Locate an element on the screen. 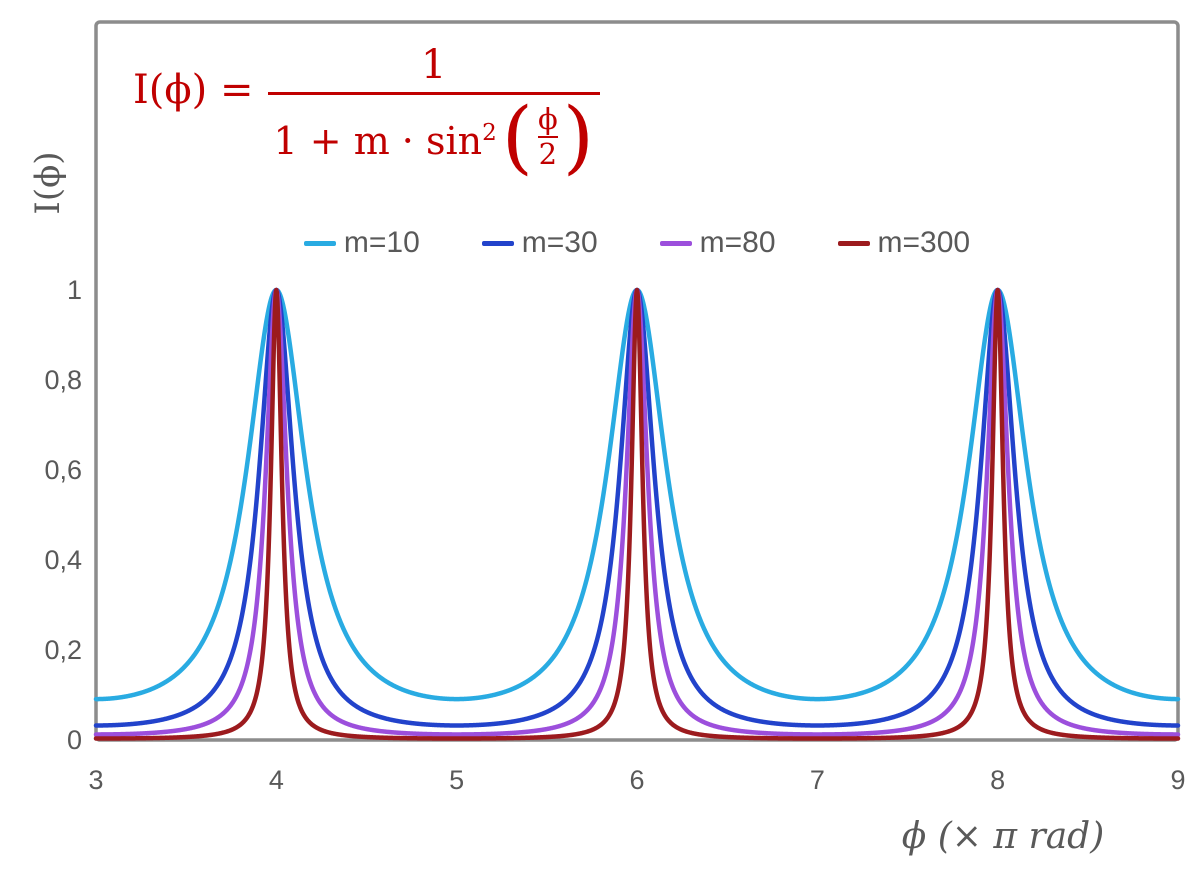 Image resolution: width=1200 pixels, height=880 pixels. inner-fraction-bar is located at coordinates (547, 137).